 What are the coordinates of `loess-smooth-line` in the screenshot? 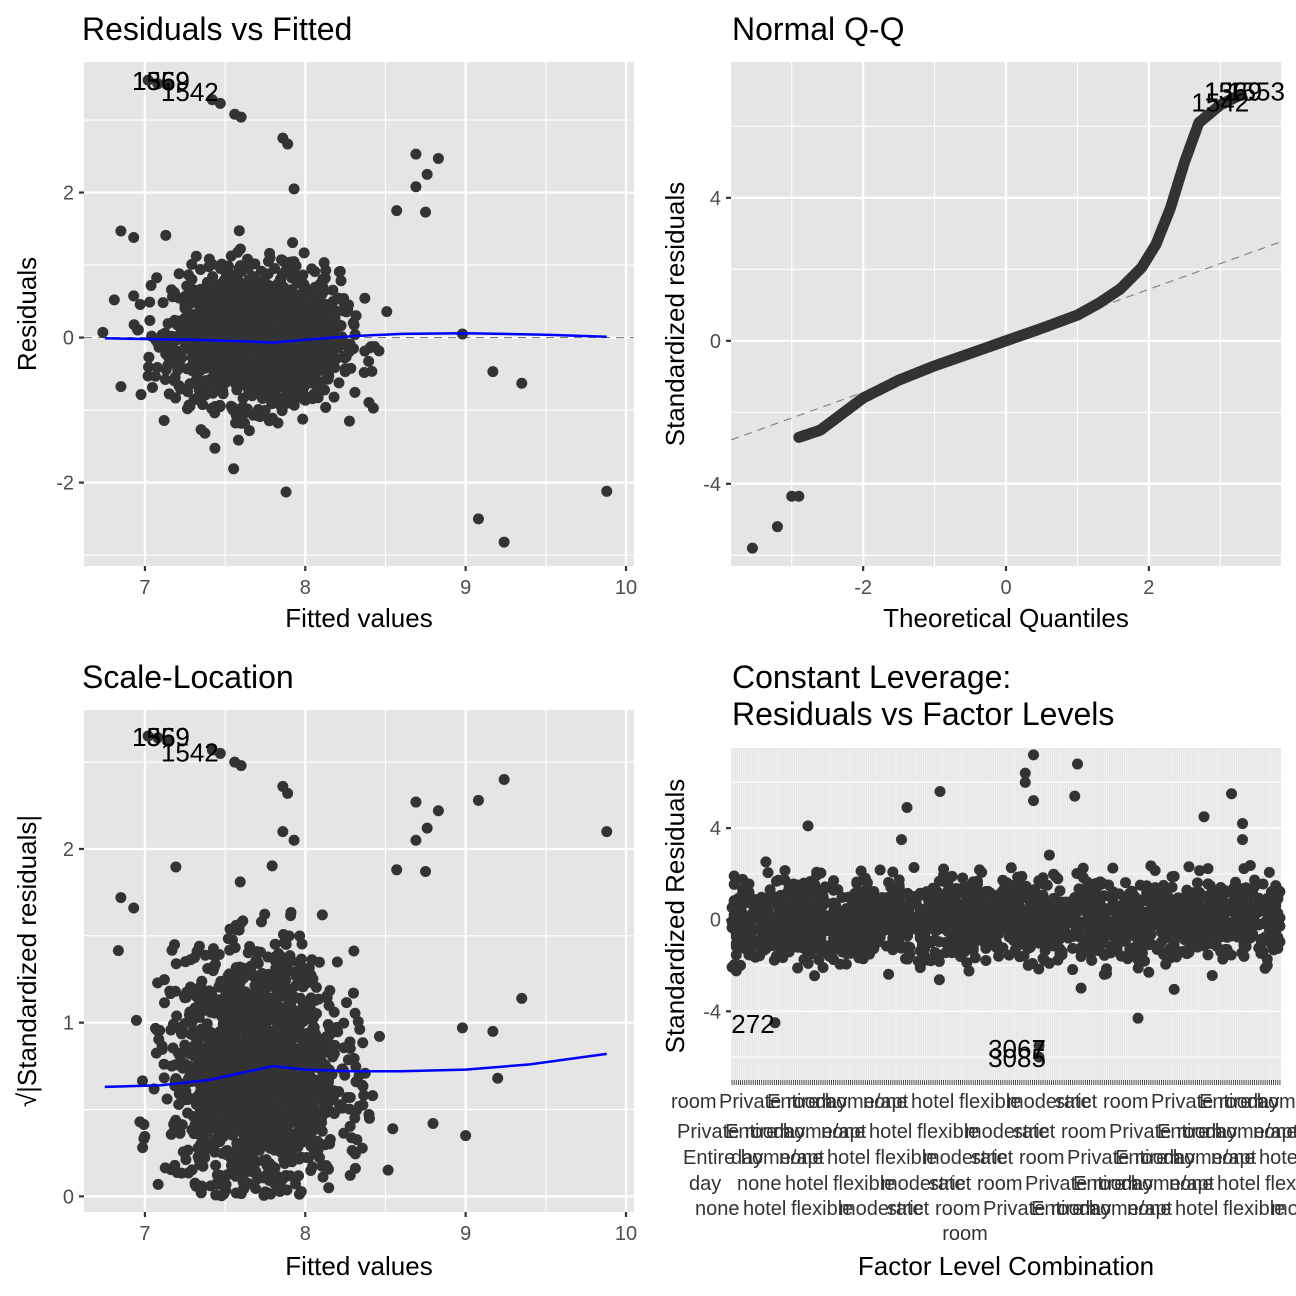 It's located at (355, 337).